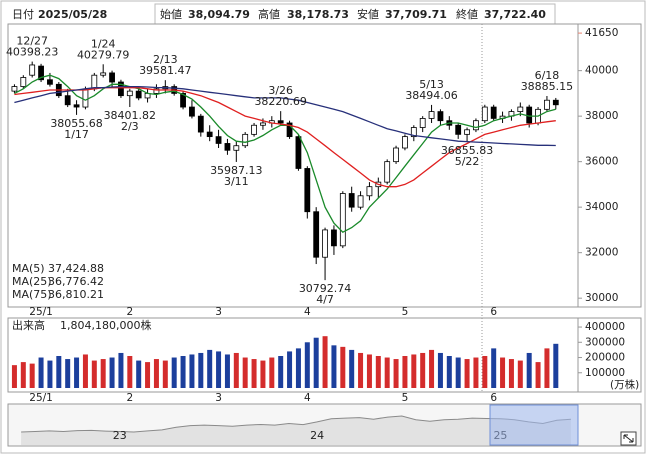 The height and width of the screenshot is (455, 647). I want to click on annotation-date: 2/3, so click(130, 126).